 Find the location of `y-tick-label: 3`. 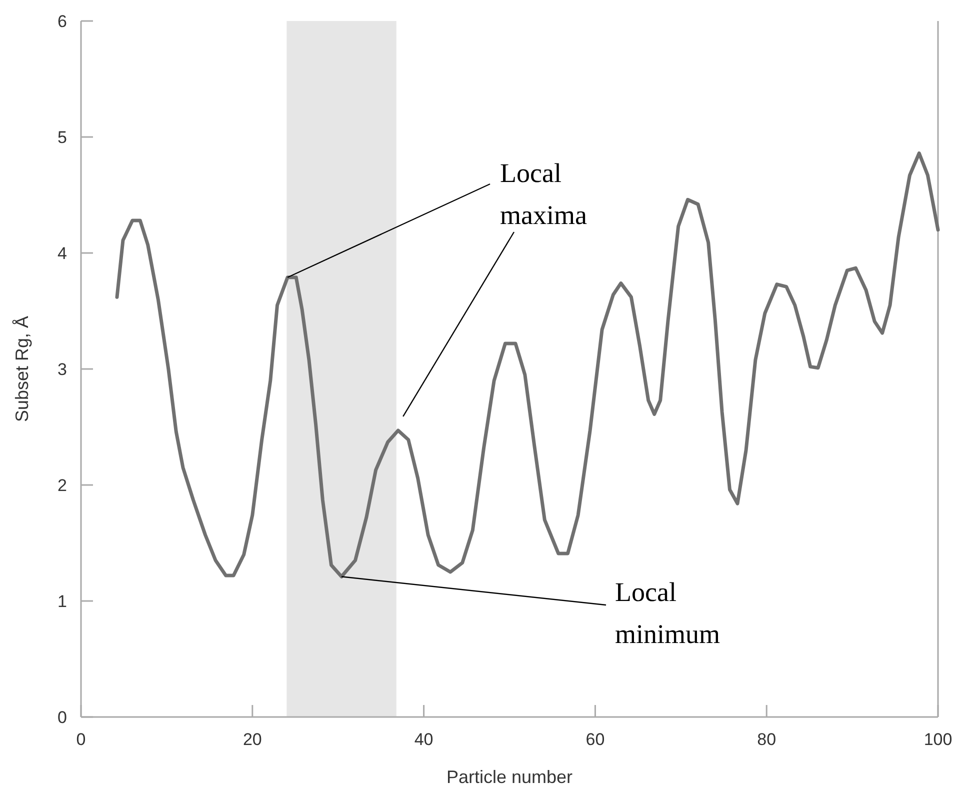

y-tick-label: 3 is located at coordinates (62, 369).